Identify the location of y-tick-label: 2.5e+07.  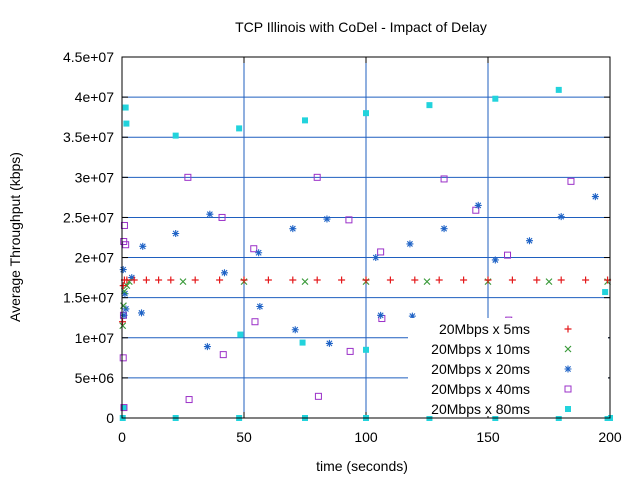
(88, 217).